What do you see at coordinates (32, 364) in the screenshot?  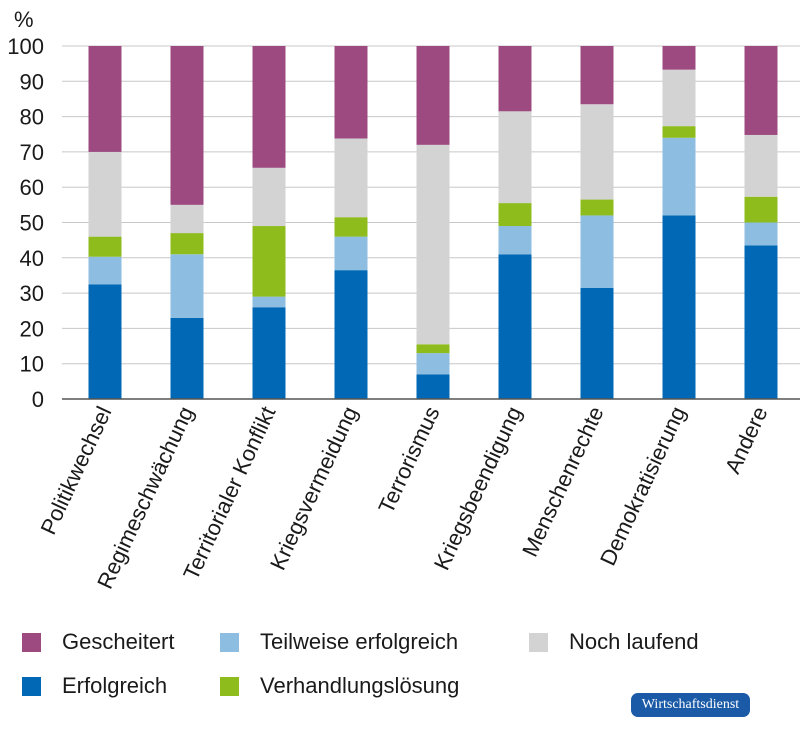 I see `y-tick-label: 10` at bounding box center [32, 364].